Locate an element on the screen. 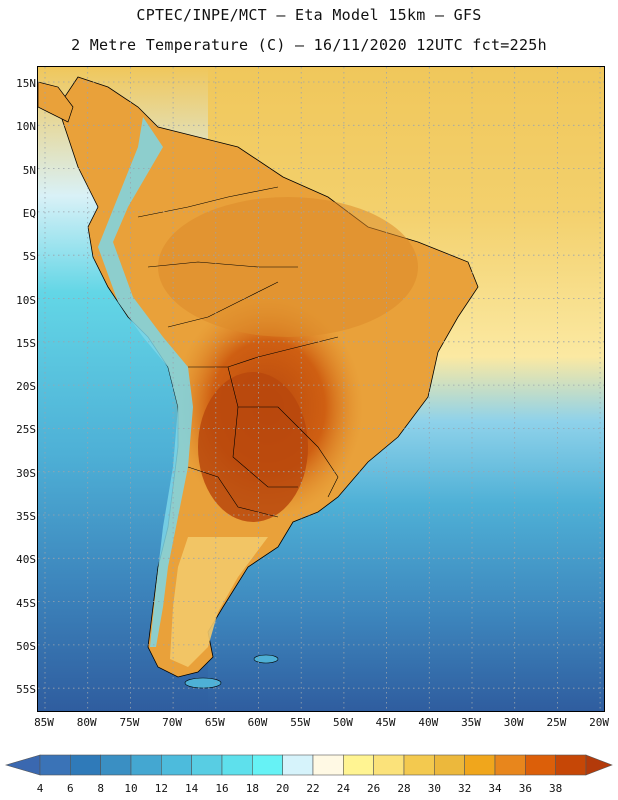 This screenshot has width=618, height=800. lon-label: 85W is located at coordinates (44, 722).